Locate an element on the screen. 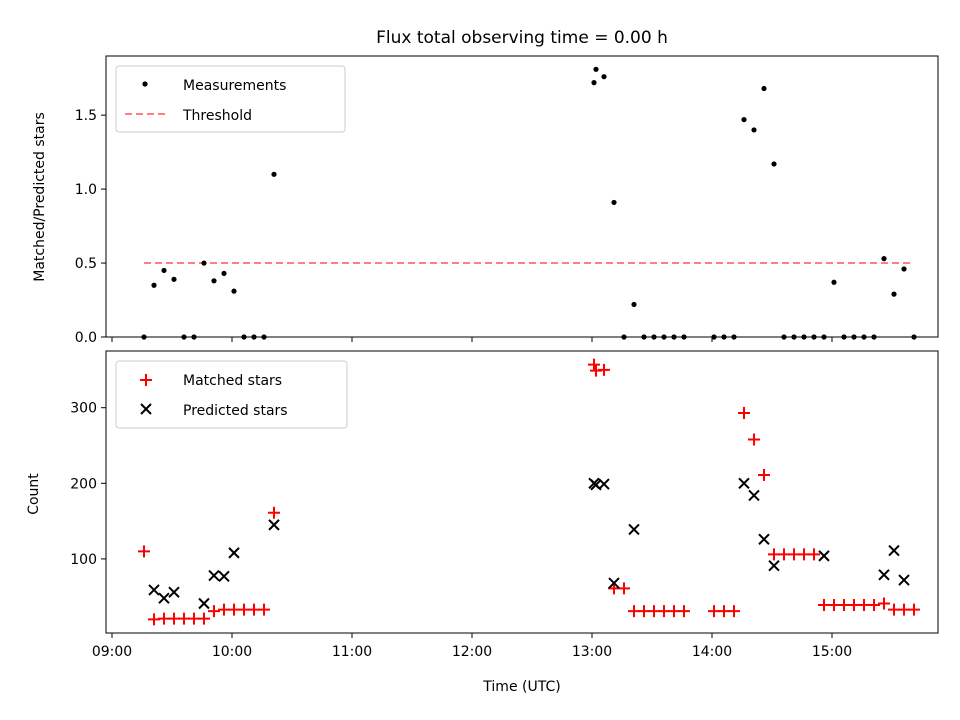 The height and width of the screenshot is (720, 960). top-y-tick-label: 1.5 is located at coordinates (86, 116).